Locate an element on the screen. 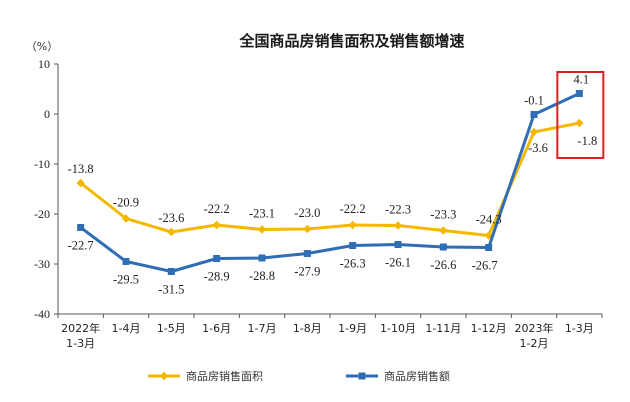  data-label: -20.9 is located at coordinates (126, 203).